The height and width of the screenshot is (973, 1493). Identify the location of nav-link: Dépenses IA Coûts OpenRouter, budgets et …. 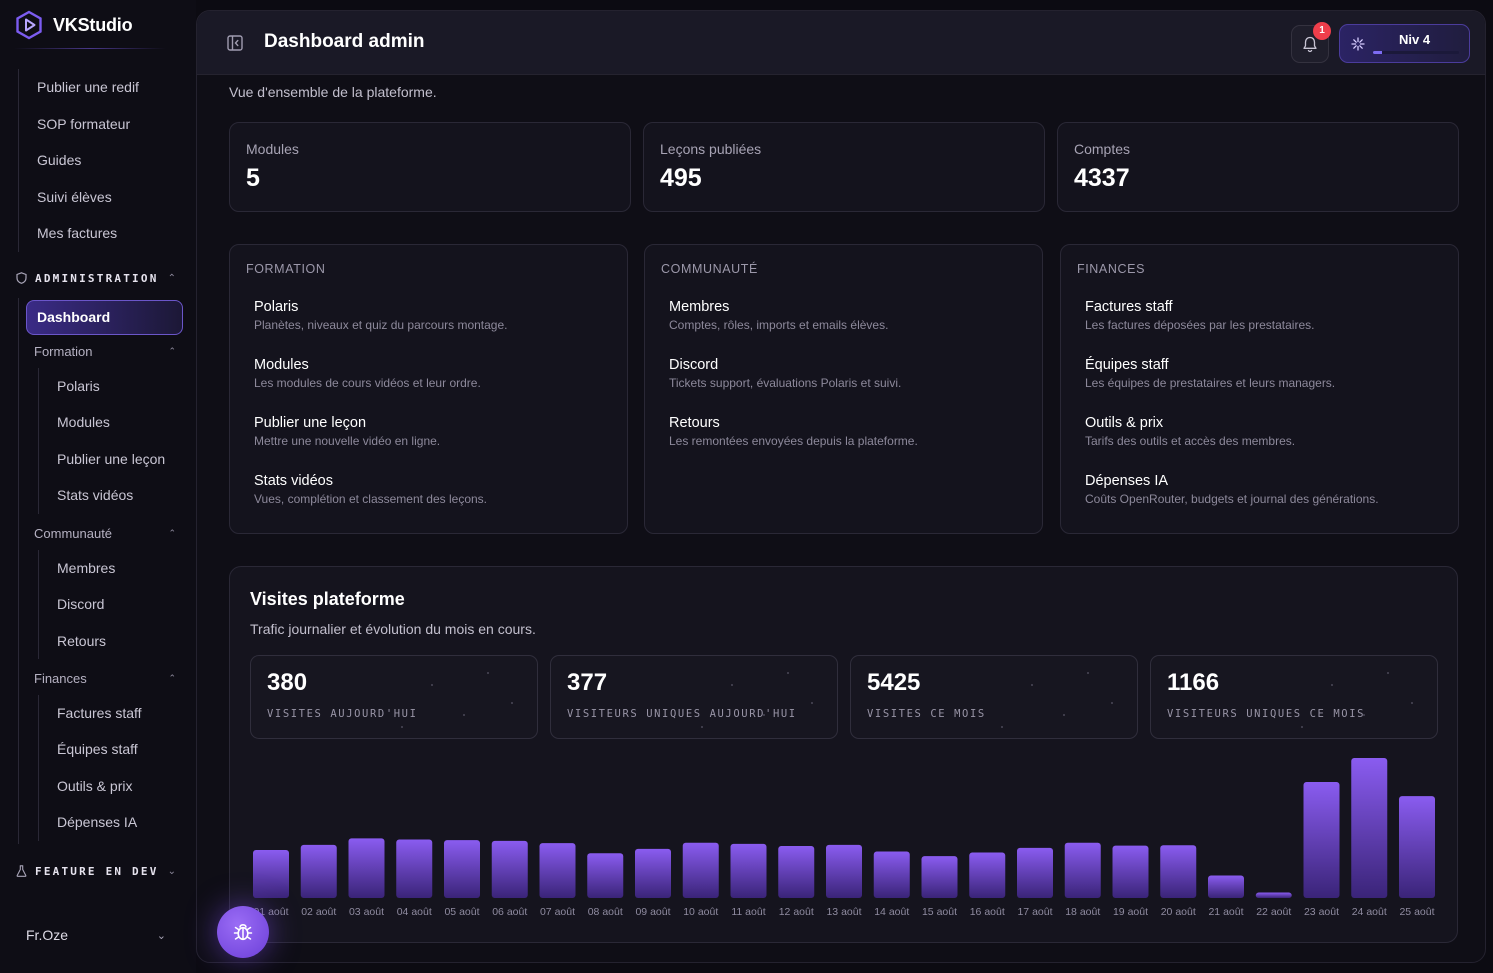
(1265, 488).